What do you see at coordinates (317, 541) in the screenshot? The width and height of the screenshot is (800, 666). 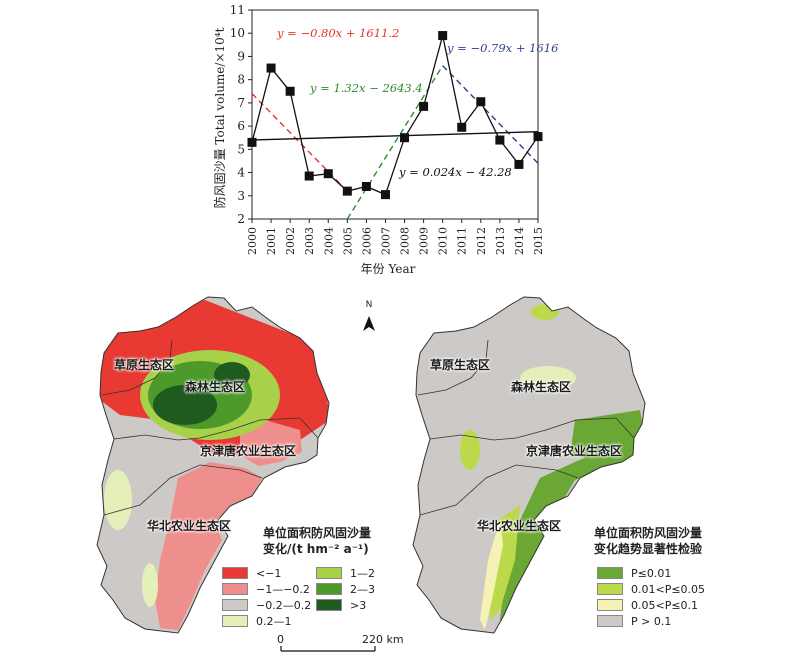 I see `legend-title-left: 单位面积防风固沙量 变化/(t hm⁻² a⁻¹)` at bounding box center [317, 541].